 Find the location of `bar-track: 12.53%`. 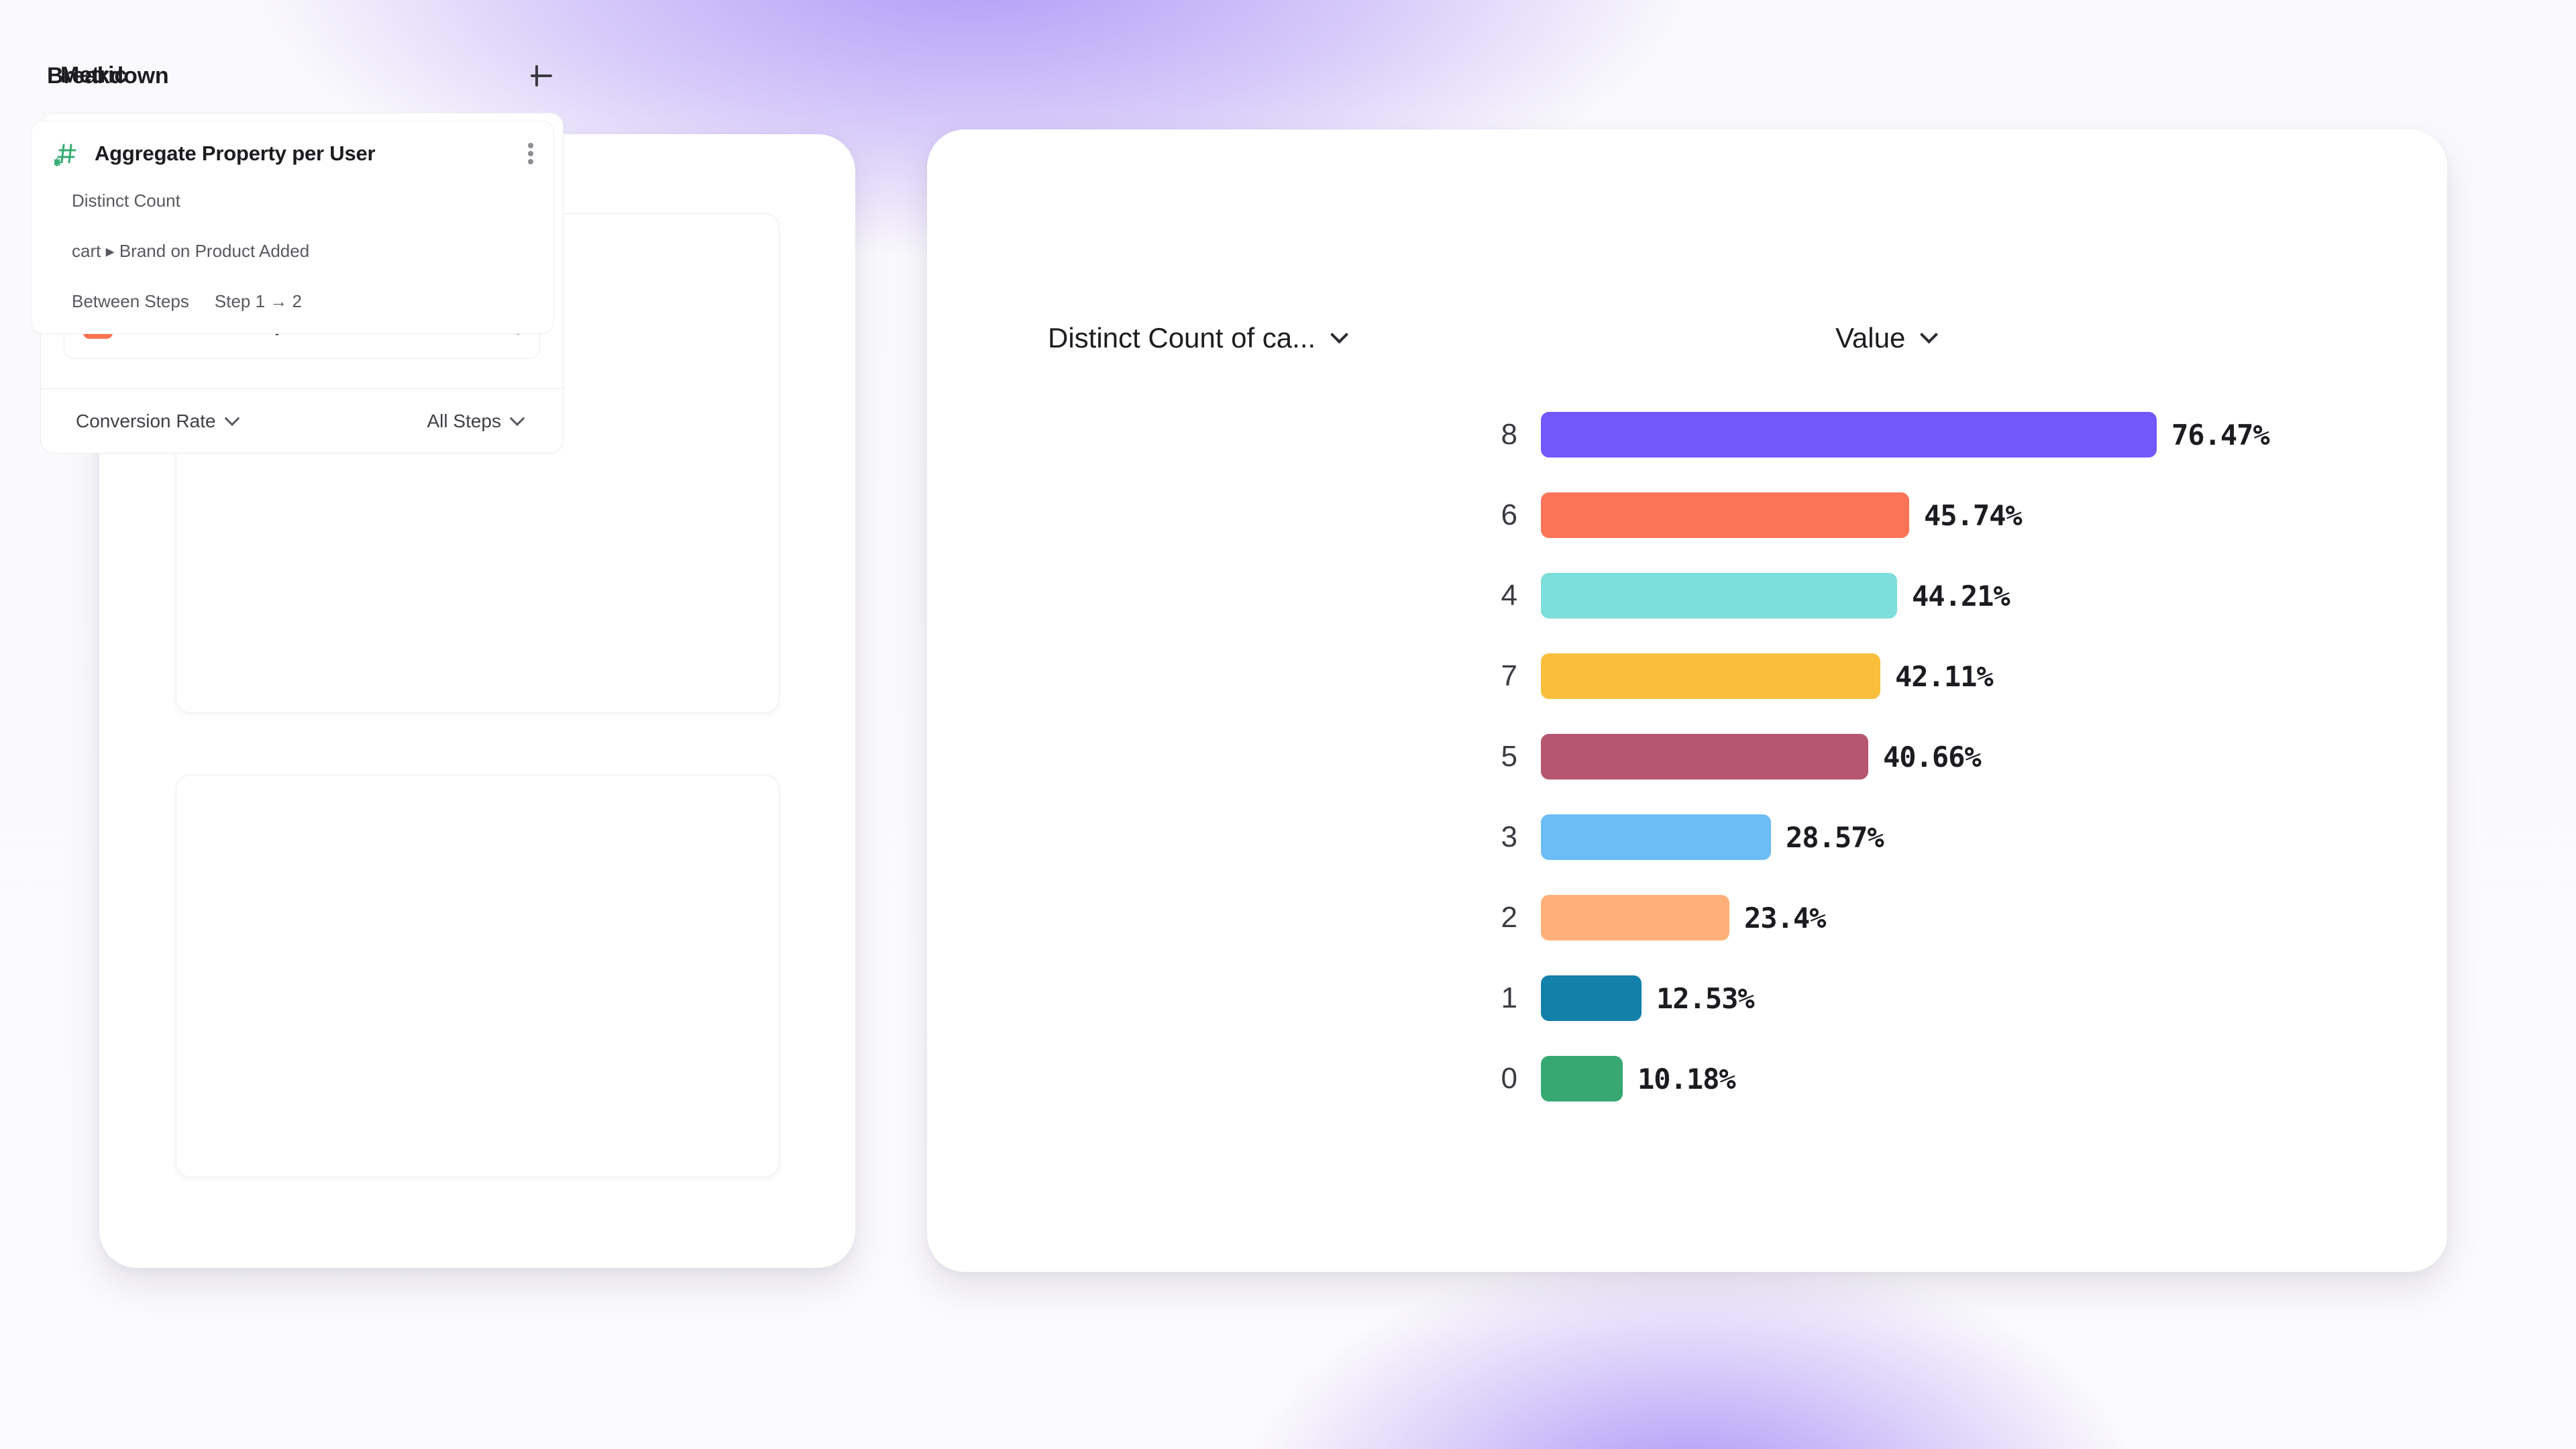

bar-track: 12.53% is located at coordinates (1648, 998).